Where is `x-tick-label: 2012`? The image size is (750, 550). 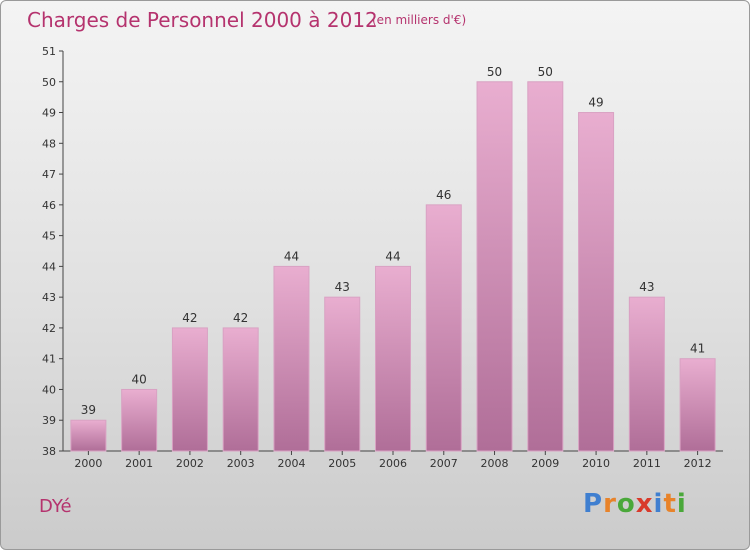
x-tick-label: 2012 is located at coordinates (698, 463).